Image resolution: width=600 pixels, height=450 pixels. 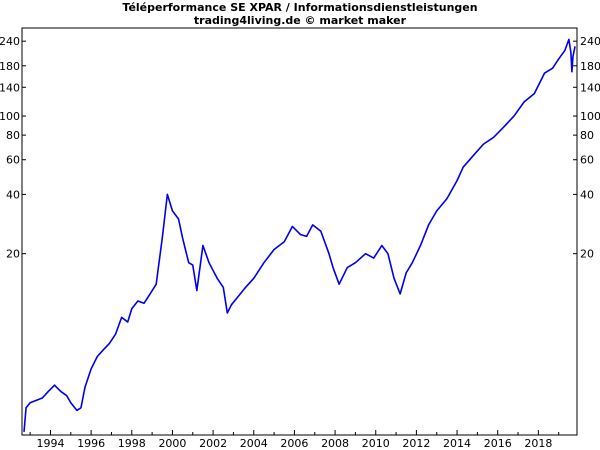 I want to click on y-tick-label-right: 100, so click(x=590, y=116).